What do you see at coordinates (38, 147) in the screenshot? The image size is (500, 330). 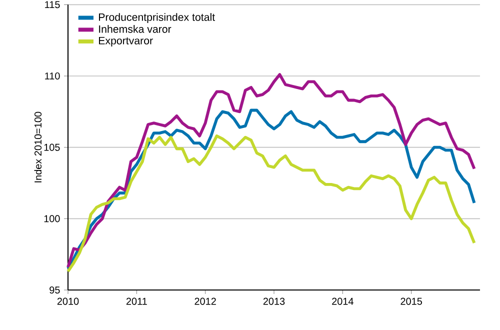 I see `y-axis-title: Index 2010=100` at bounding box center [38, 147].